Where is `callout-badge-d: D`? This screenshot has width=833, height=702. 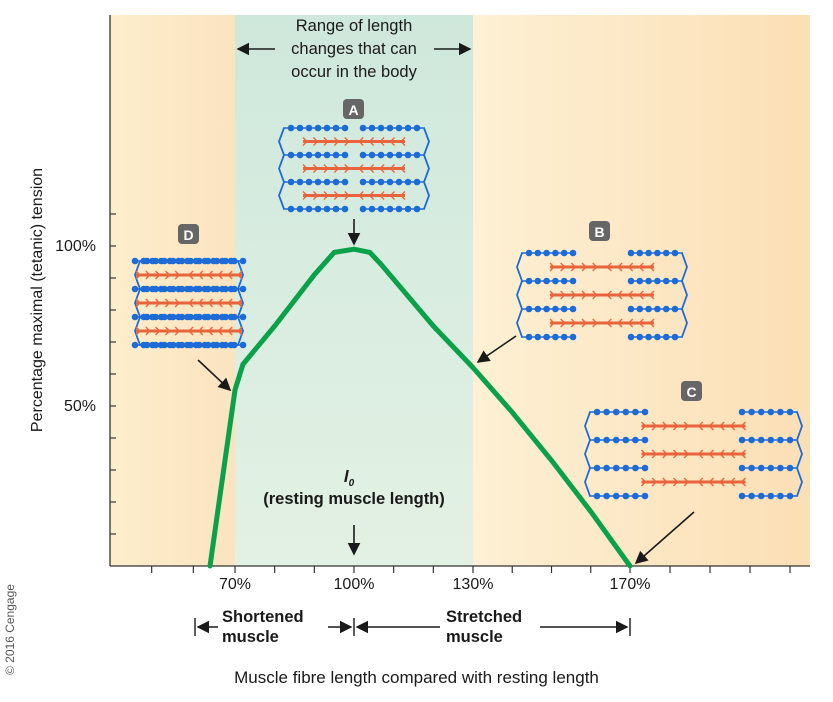
callout-badge-d: D is located at coordinates (188, 234).